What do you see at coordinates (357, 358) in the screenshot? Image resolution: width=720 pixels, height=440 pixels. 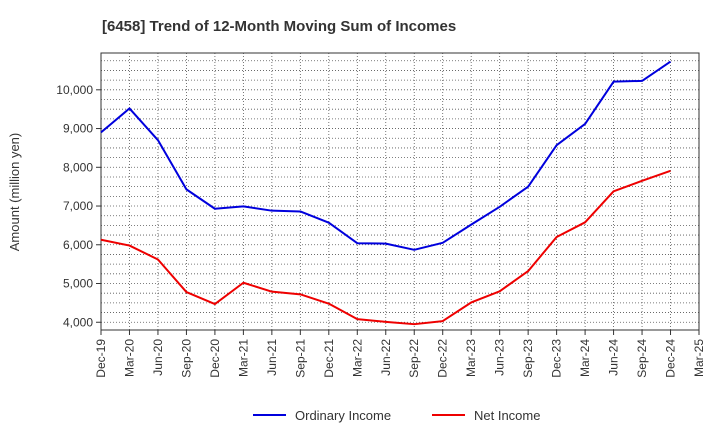 I see `x-tick-label: Mar-22` at bounding box center [357, 358].